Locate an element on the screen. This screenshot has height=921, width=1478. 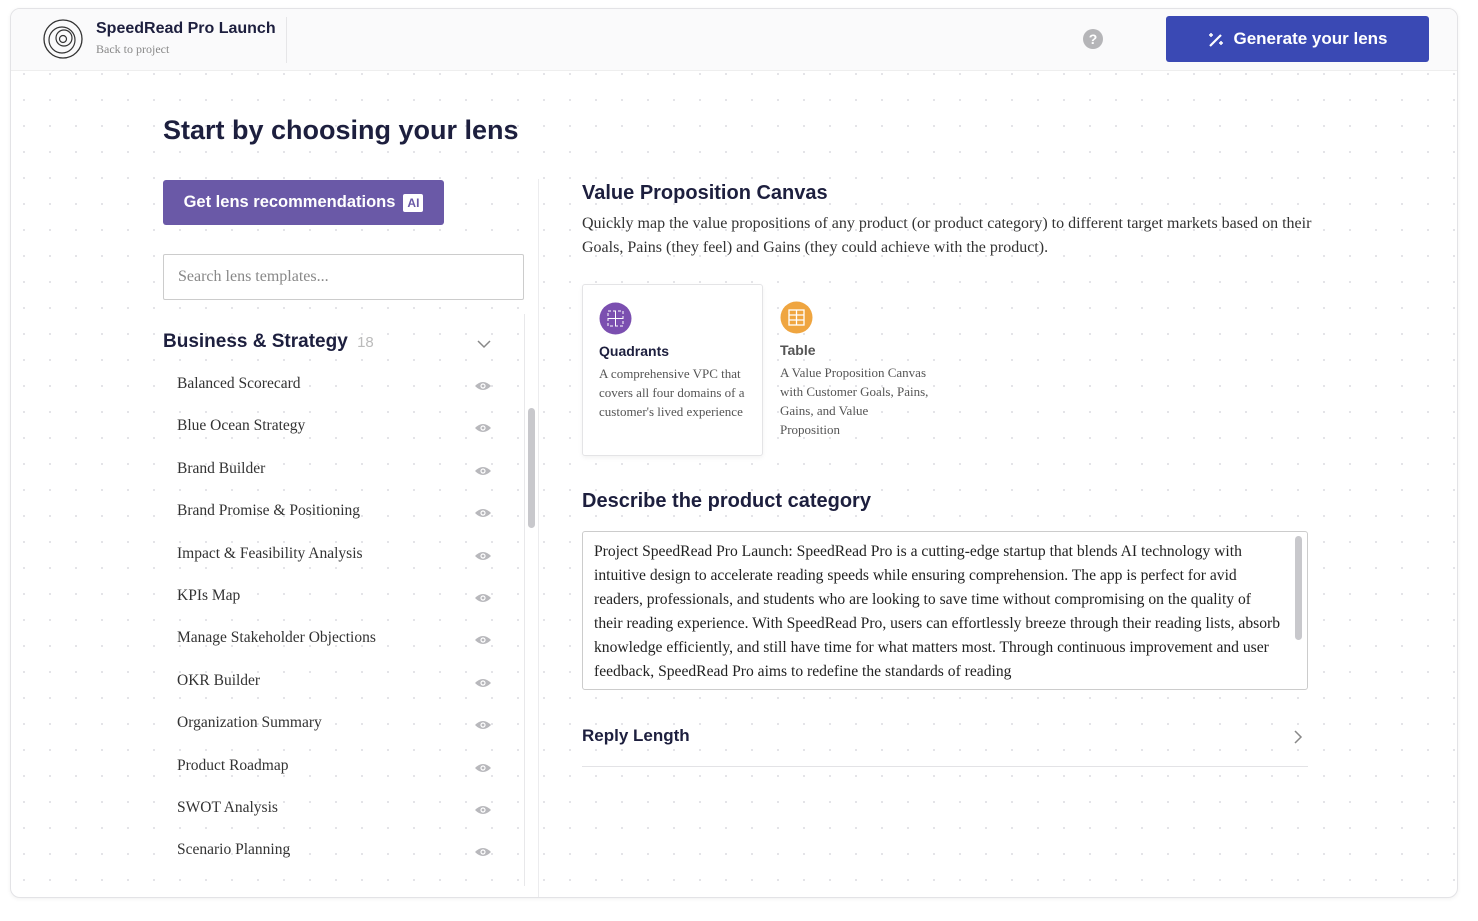
lens-item: SWOT Analysis is located at coordinates (227, 807).